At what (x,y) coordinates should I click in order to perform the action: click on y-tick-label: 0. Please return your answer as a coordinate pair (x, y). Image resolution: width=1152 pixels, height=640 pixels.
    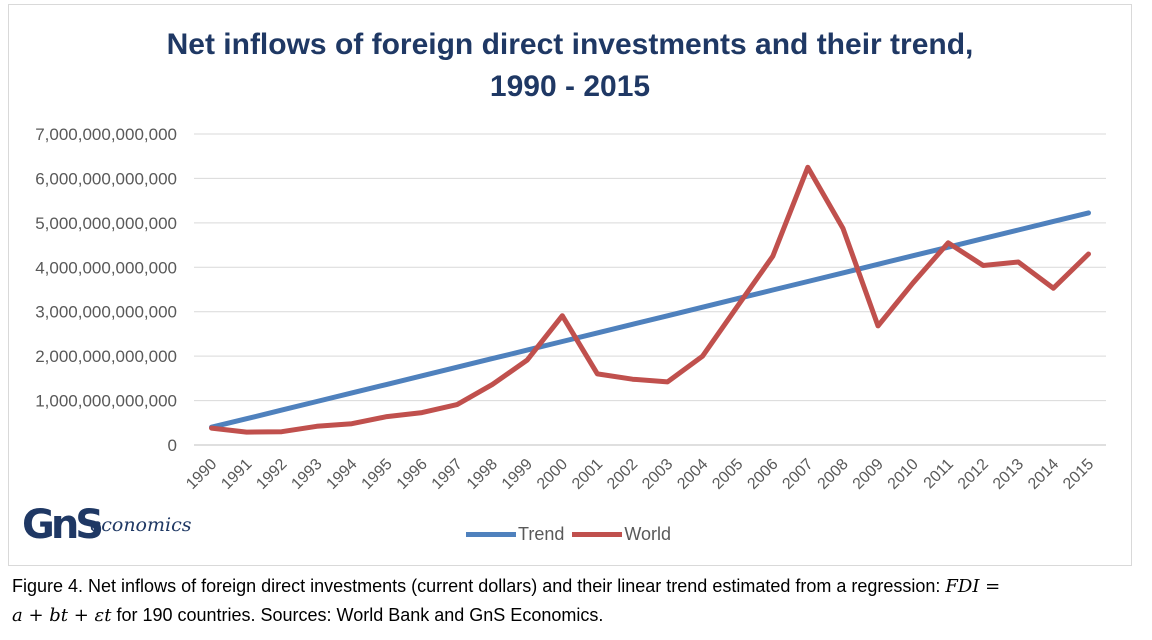
    Looking at the image, I should click on (172, 445).